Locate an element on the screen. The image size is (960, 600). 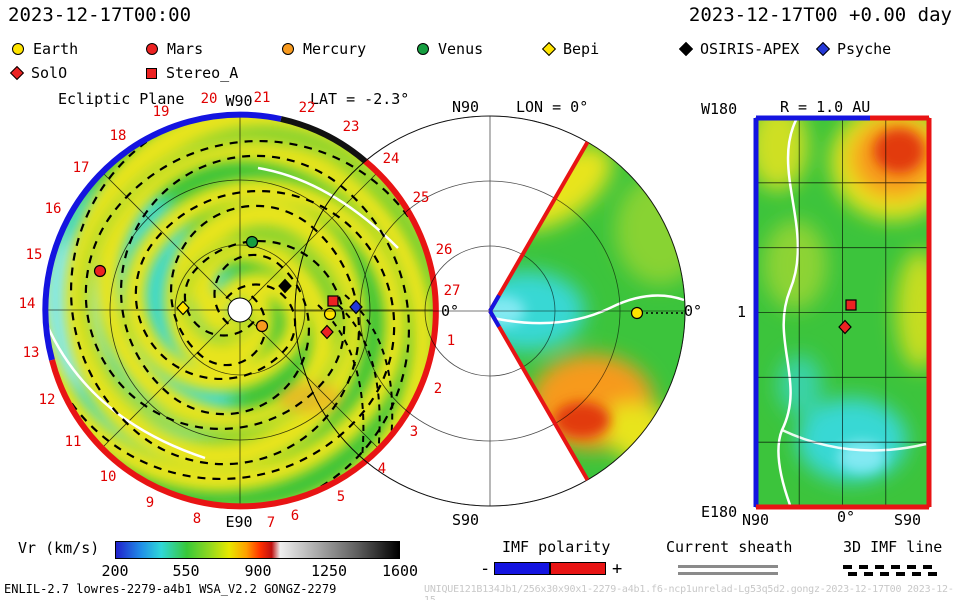
ring-label: 16 is located at coordinates (53, 209).